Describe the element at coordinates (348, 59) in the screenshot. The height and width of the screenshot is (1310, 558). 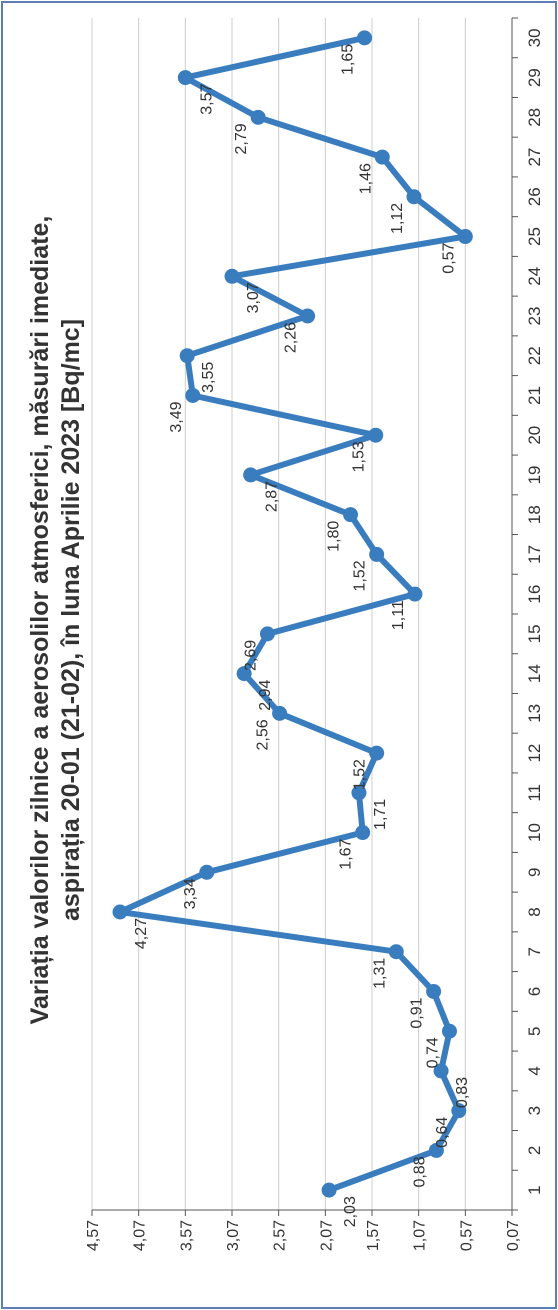
I see `data-label: 1,65` at that location.